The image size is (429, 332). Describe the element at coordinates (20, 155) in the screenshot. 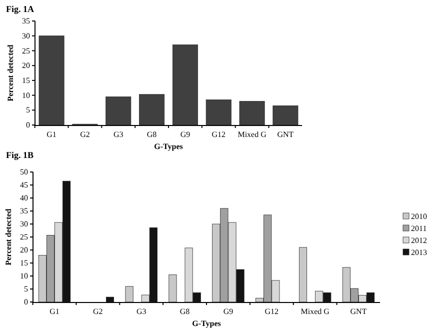

I see `chart-title: Fig. 1B` at that location.